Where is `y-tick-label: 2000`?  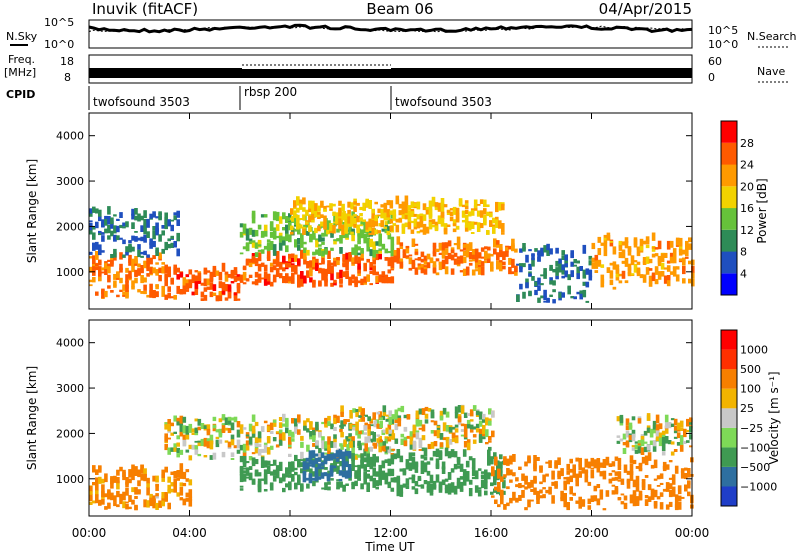
y-tick-label: 2000 is located at coordinates (70, 433).